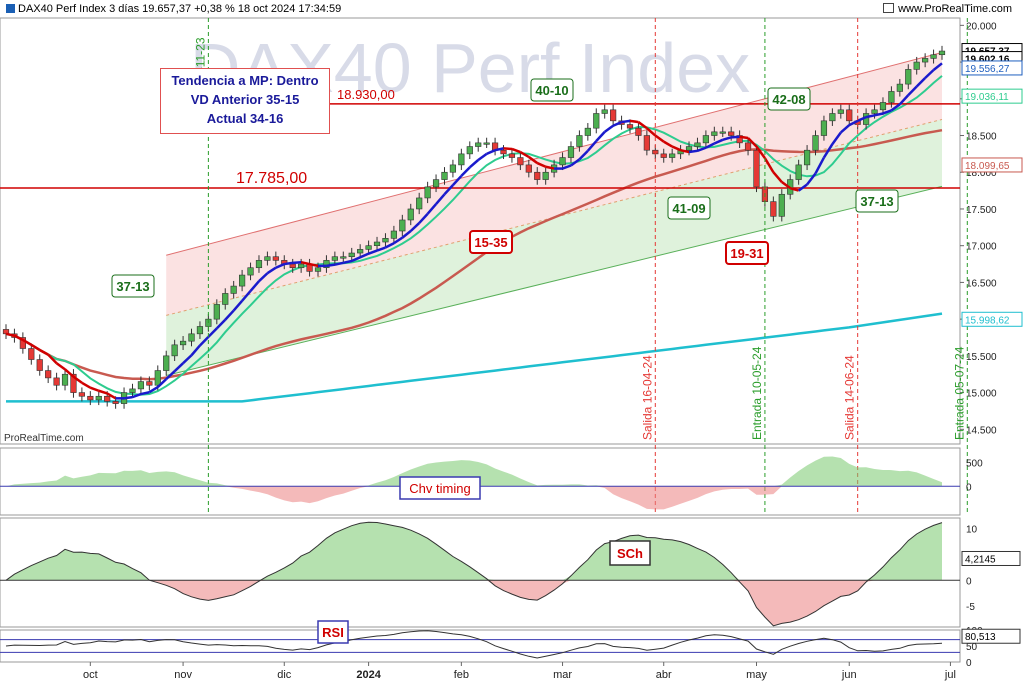  What do you see at coordinates (981, 283) in the screenshot?
I see `y-tick-label: 16.500` at bounding box center [981, 283].